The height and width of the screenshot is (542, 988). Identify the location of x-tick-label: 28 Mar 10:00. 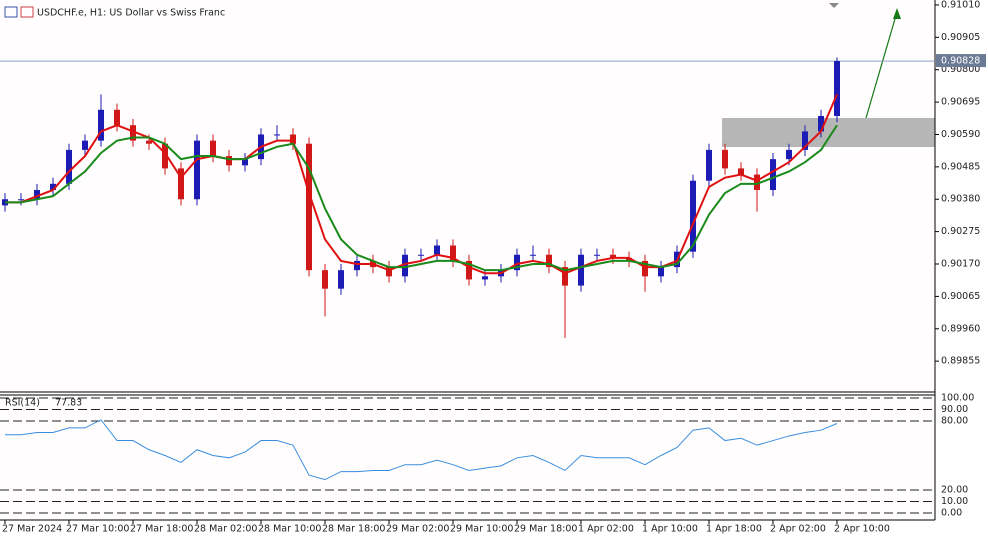
(289, 529).